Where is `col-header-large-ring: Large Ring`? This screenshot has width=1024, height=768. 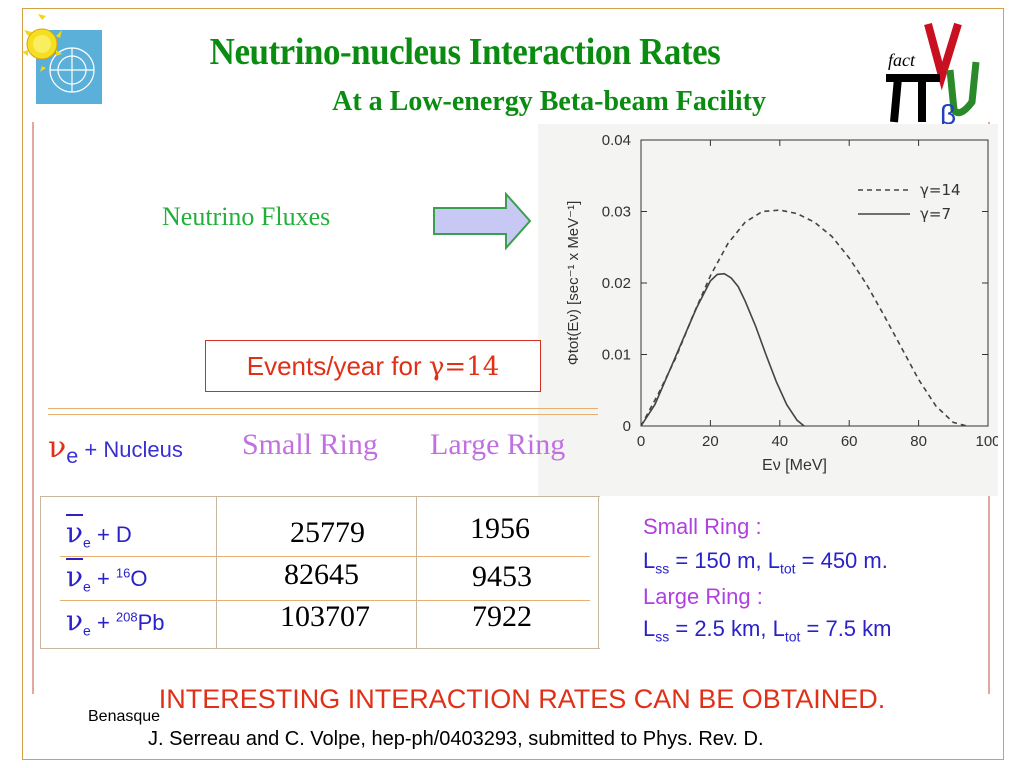 col-header-large-ring: Large Ring is located at coordinates (498, 444).